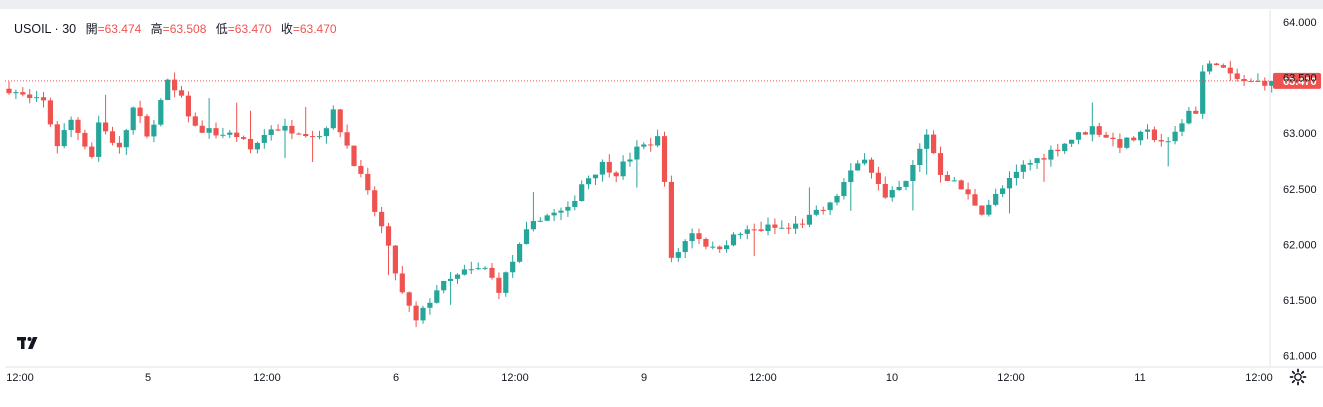  What do you see at coordinates (644, 378) in the screenshot?
I see `x-tick-label: 9` at bounding box center [644, 378].